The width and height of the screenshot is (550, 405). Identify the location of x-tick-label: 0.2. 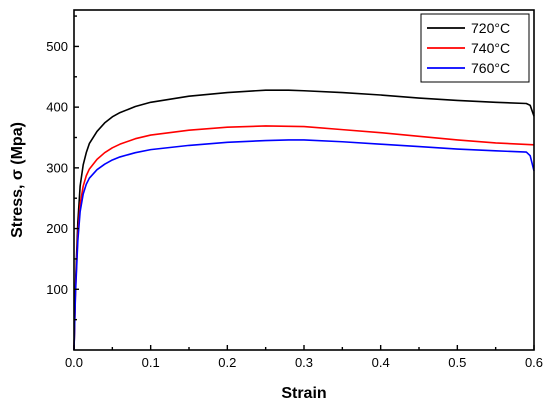
(227, 362).